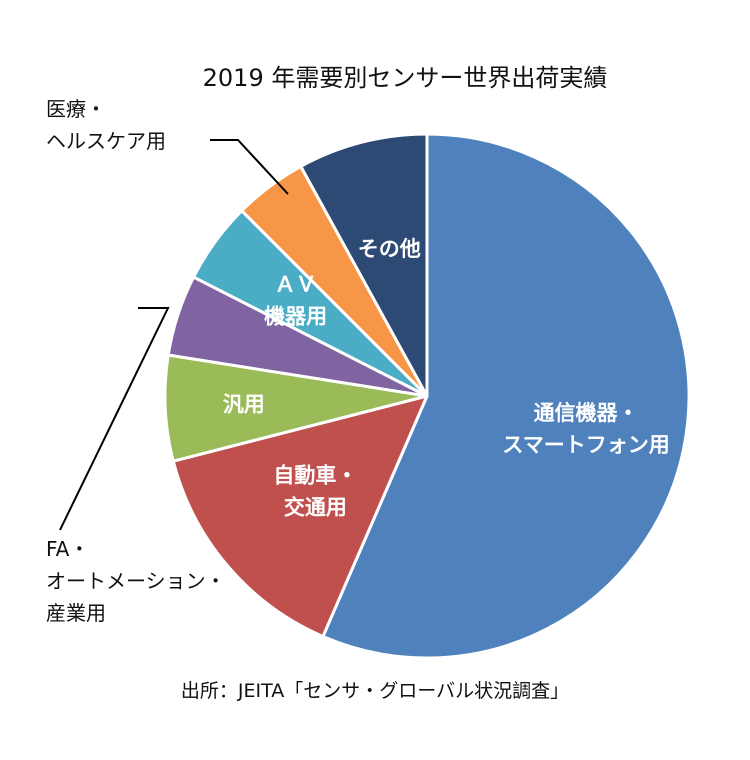 The width and height of the screenshot is (750, 760). Describe the element at coordinates (585, 429) in the screenshot. I see `slice-label-1: 通信機器・スマートフォン用` at that location.